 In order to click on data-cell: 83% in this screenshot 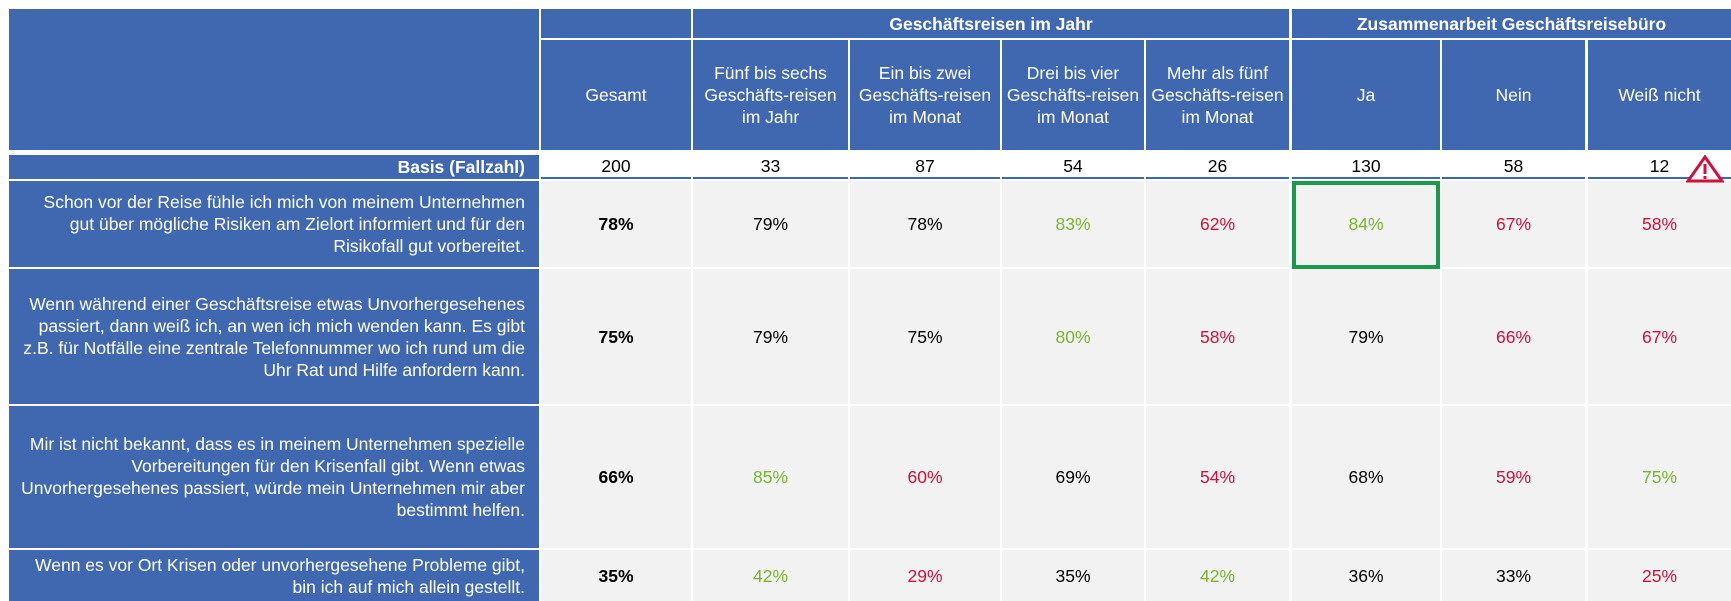, I will do `click(1073, 224)`.